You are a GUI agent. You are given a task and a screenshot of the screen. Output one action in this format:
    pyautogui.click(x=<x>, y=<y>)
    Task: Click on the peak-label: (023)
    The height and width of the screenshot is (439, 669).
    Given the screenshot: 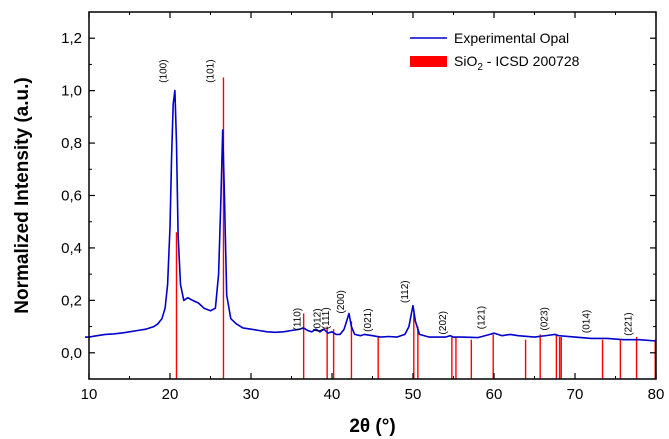 What is the action you would take?
    pyautogui.click(x=544, y=318)
    